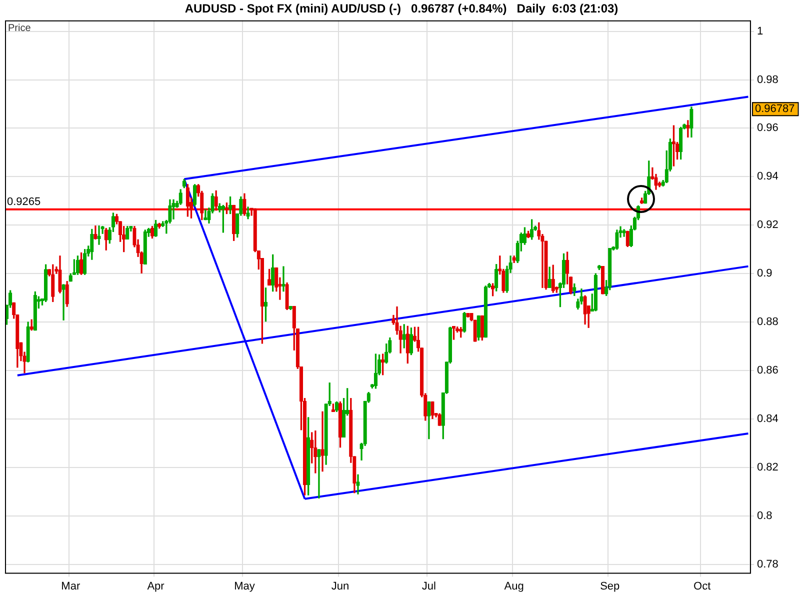  What do you see at coordinates (764, 274) in the screenshot?
I see `y-tick-label: 0.9` at bounding box center [764, 274].